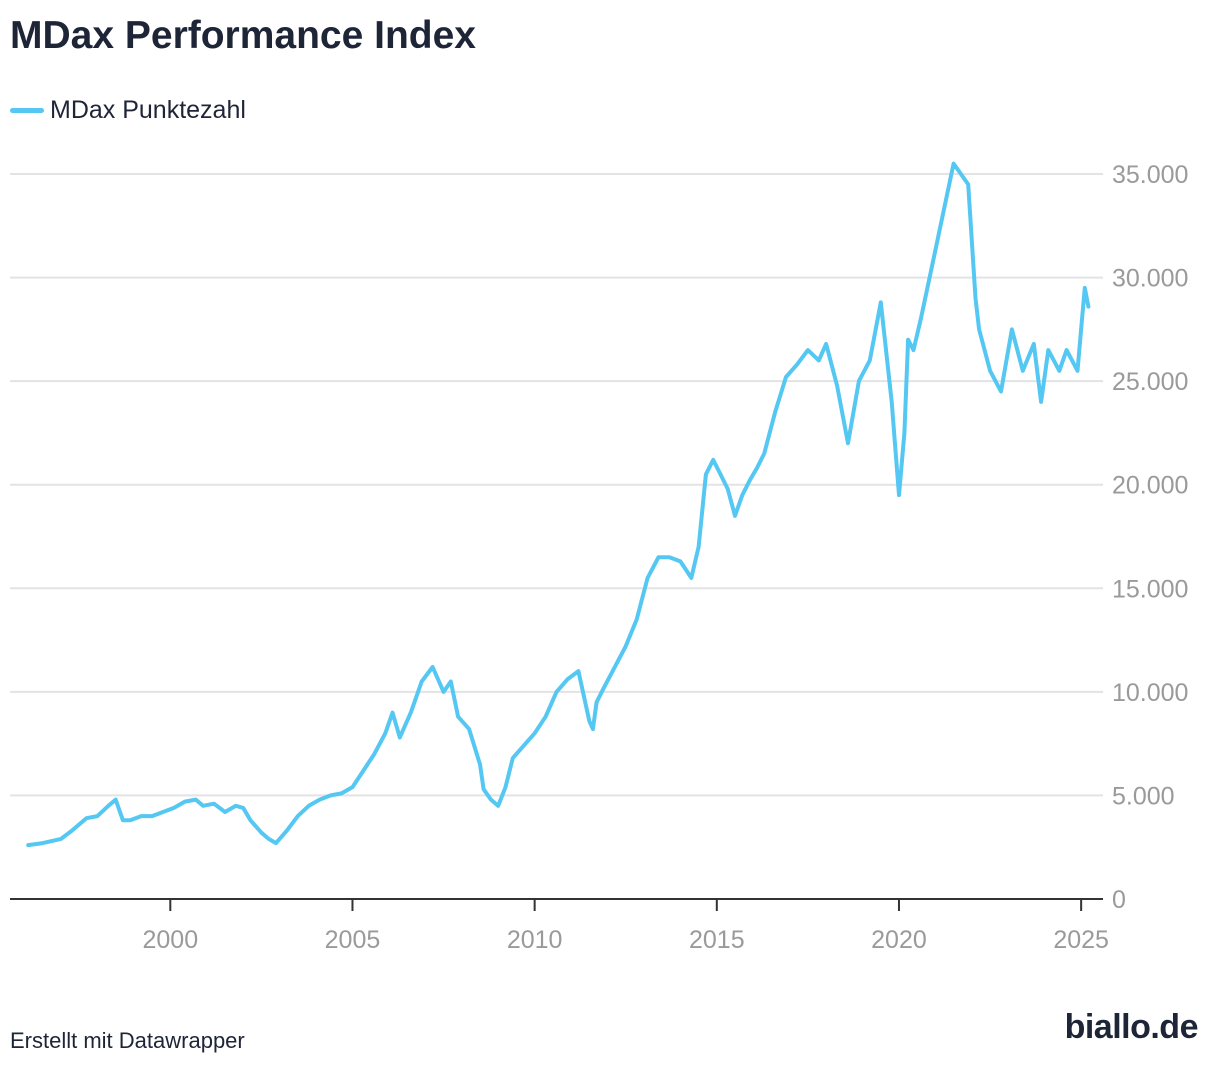 This screenshot has width=1220, height=1068. I want to click on x-tick-label: 2010, so click(535, 940).